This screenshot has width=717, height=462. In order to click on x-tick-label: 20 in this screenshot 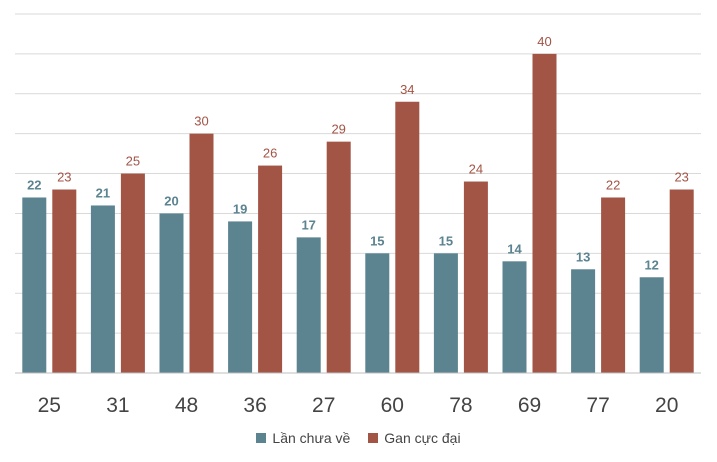, I will do `click(666, 405)`.